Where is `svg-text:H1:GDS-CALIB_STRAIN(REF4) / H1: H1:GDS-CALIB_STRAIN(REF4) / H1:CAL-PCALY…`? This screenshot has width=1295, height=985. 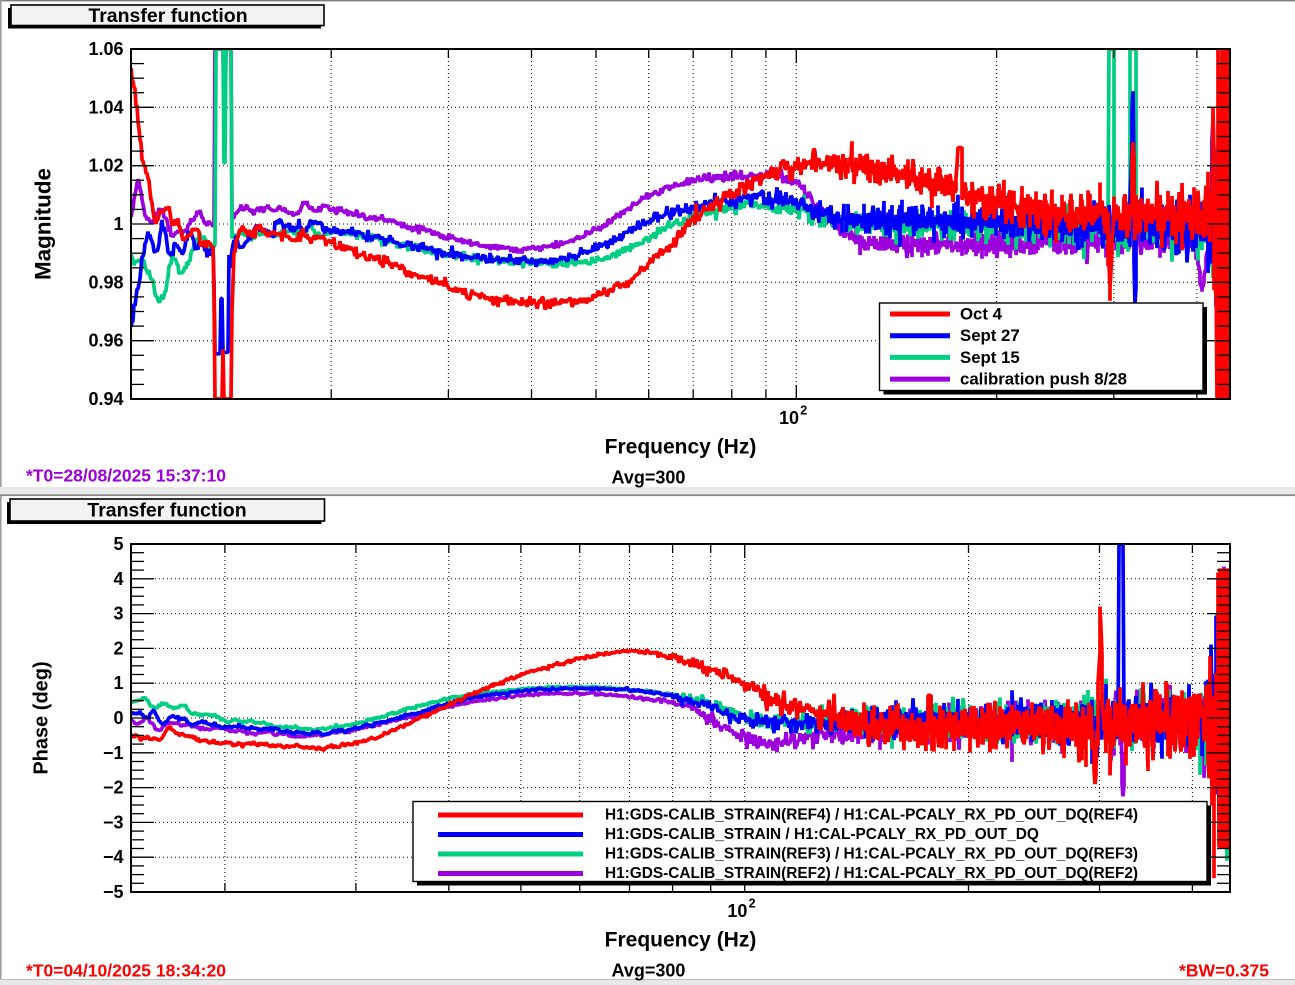
svg-text:H1:GDS-CALIB_STRAIN(REF4) / H1: H1:GDS-CALIB_STRAIN(REF4) / H1:CAL-PCALY… is located at coordinates (871, 815).